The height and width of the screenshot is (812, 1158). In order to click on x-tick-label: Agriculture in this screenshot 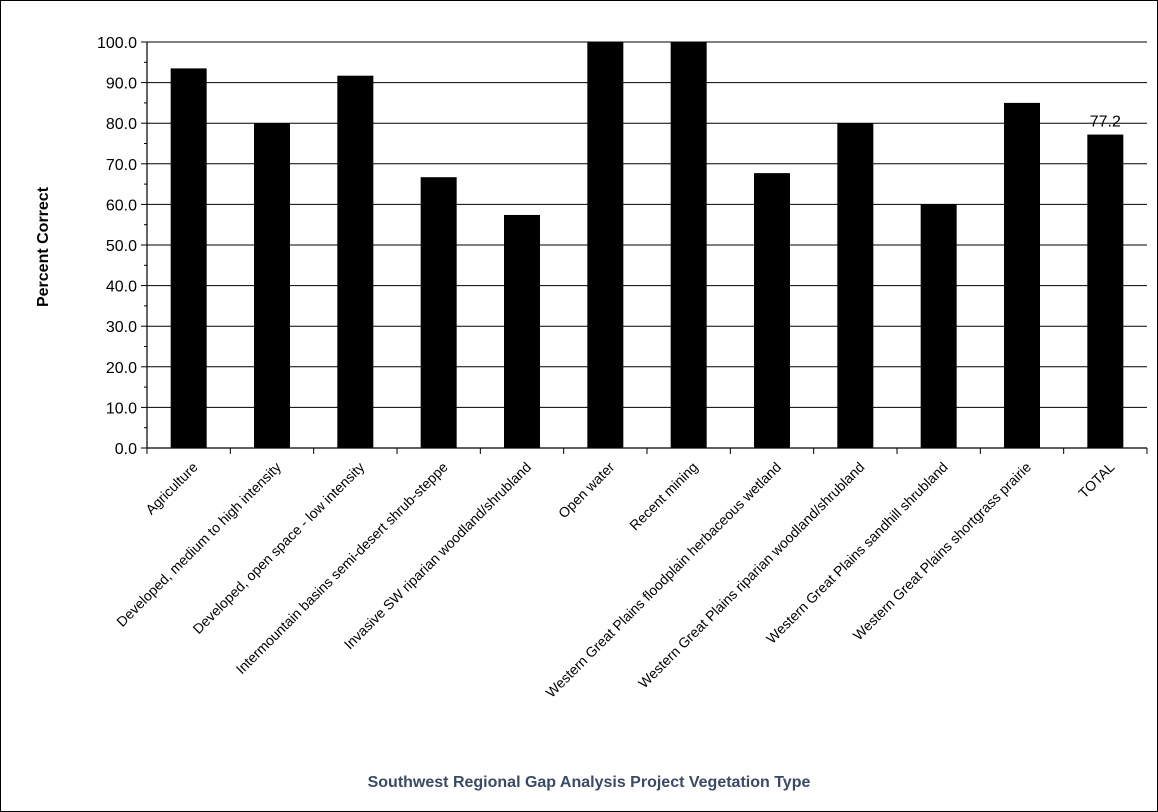, I will do `click(171, 488)`.